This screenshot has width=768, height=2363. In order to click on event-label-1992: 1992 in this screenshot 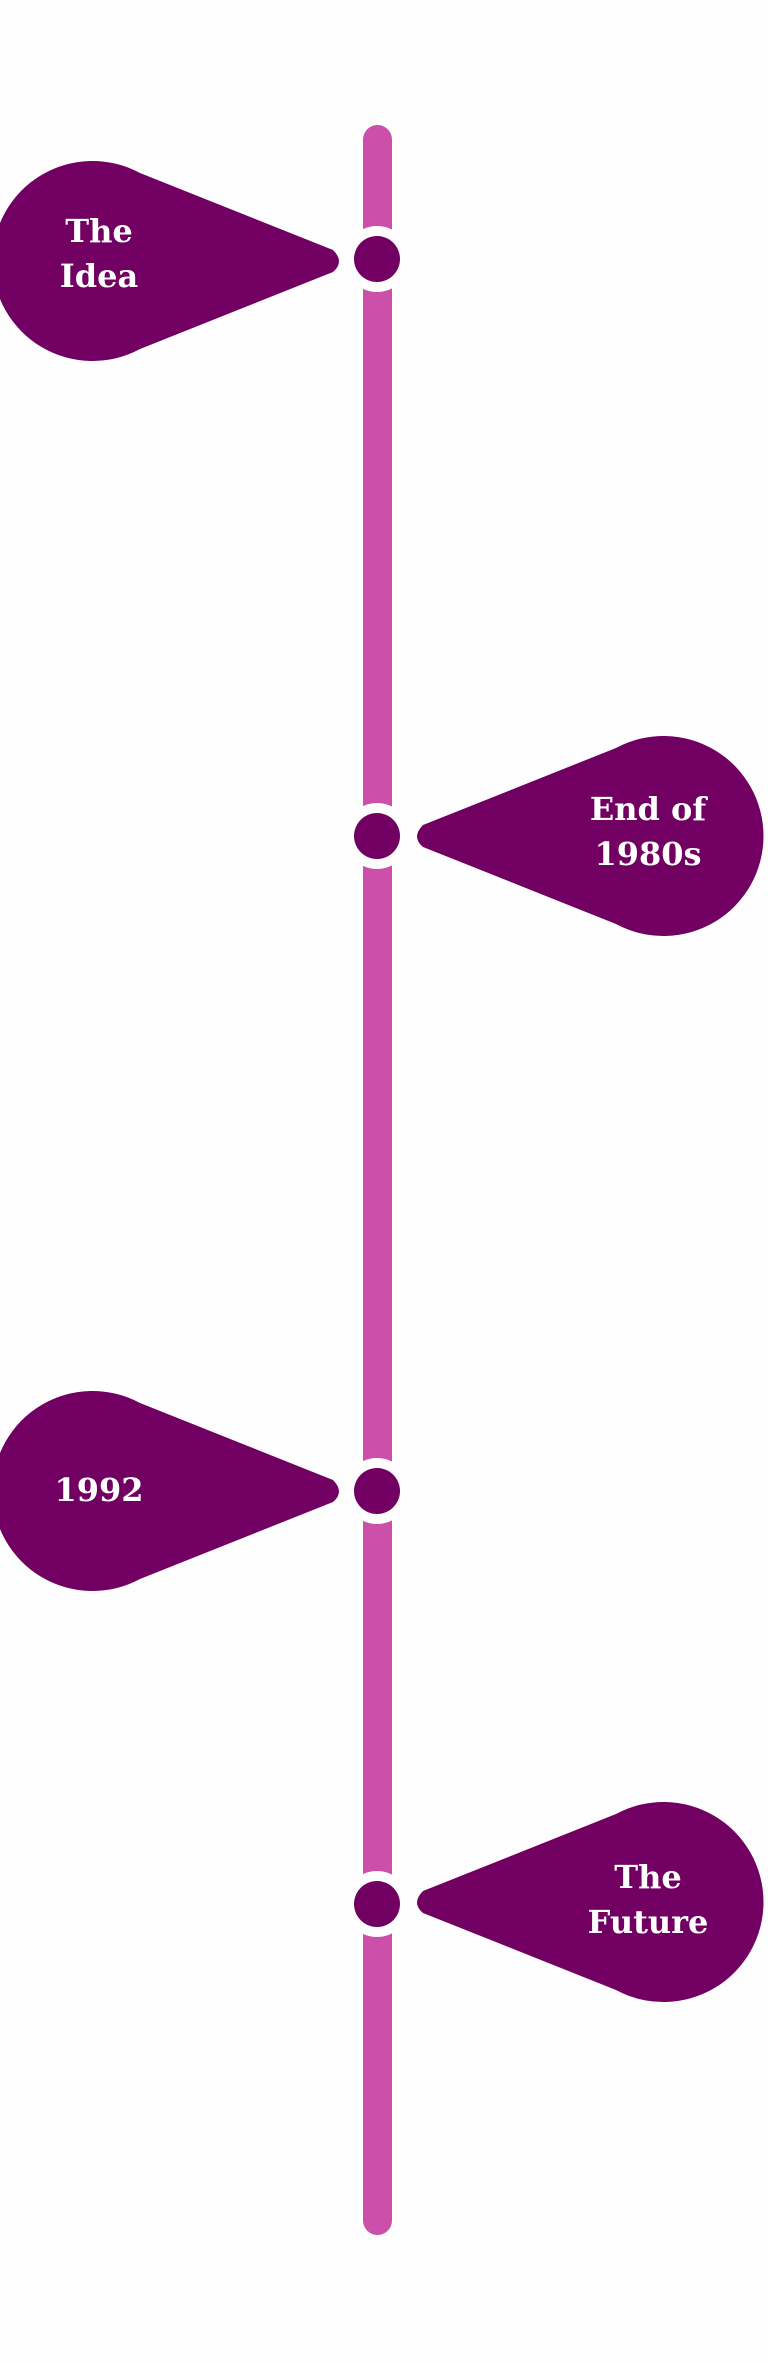, I will do `click(99, 1490)`.